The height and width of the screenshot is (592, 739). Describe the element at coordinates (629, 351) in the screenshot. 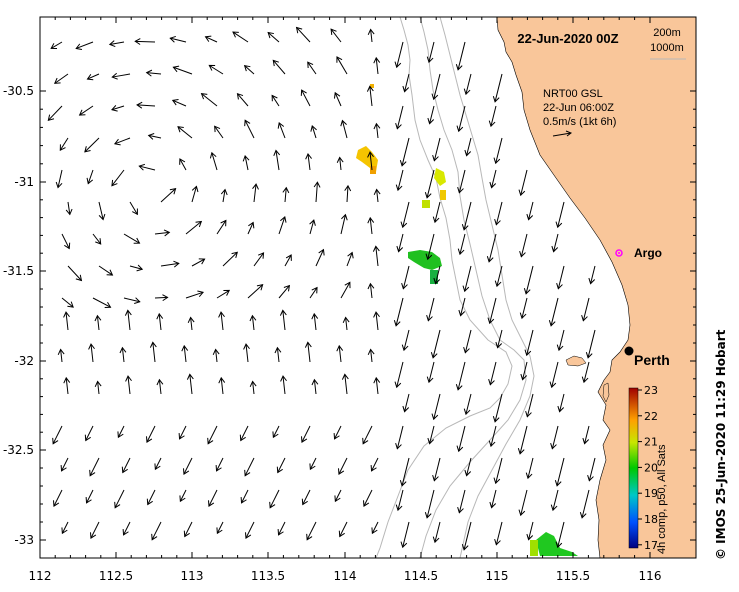

I see `perth-marker` at that location.